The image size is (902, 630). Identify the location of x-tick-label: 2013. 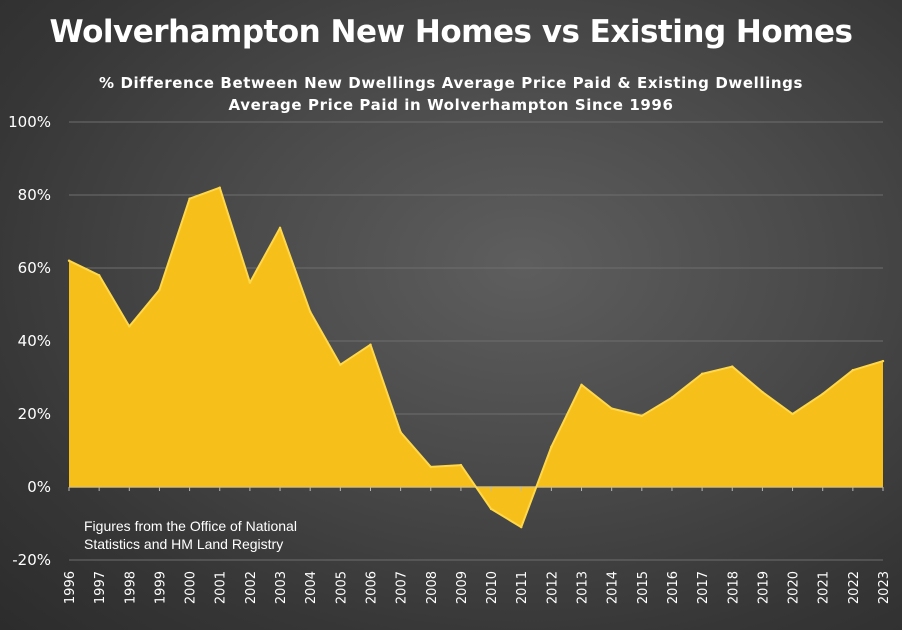
(583, 587).